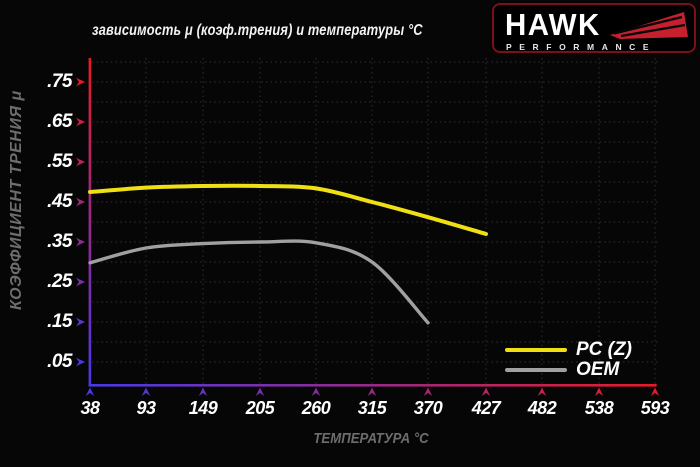 The image size is (700, 467). I want to click on y-tick-label: .75, so click(59, 81).